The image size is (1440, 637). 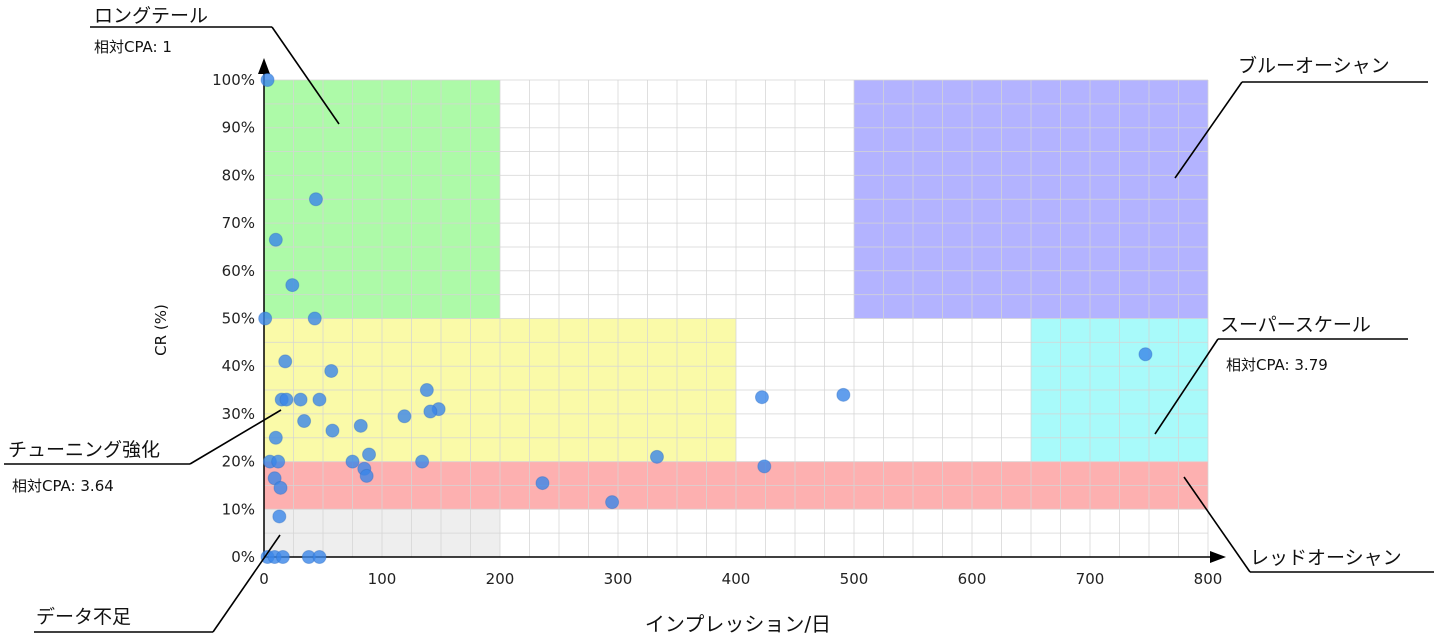 What do you see at coordinates (151, 16) in the screenshot?
I see `annotation-long-tail-title: ロングテール` at bounding box center [151, 16].